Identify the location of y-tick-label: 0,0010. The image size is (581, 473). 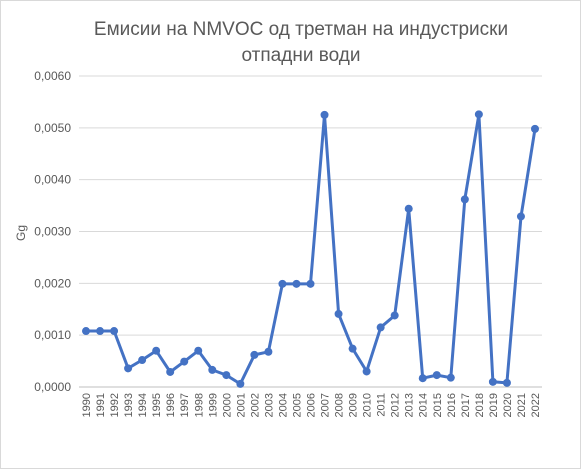
(52, 335).